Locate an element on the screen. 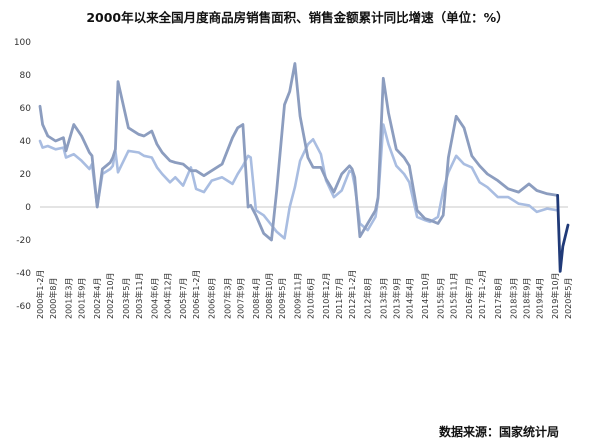 The width and height of the screenshot is (595, 446). x-tick-label: 2011年7月 is located at coordinates (339, 298).